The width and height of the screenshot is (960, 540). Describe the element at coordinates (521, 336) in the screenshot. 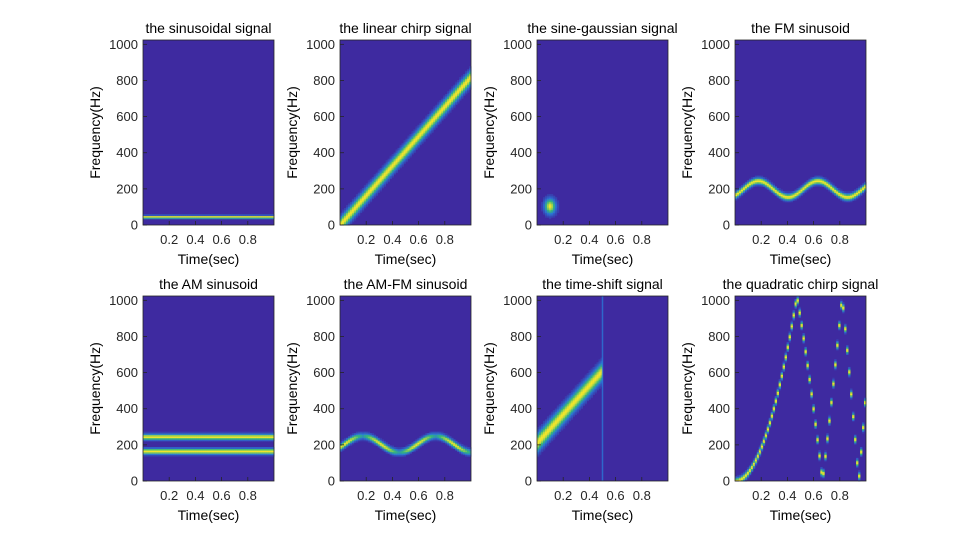

I see `y-tick-label: 800` at that location.